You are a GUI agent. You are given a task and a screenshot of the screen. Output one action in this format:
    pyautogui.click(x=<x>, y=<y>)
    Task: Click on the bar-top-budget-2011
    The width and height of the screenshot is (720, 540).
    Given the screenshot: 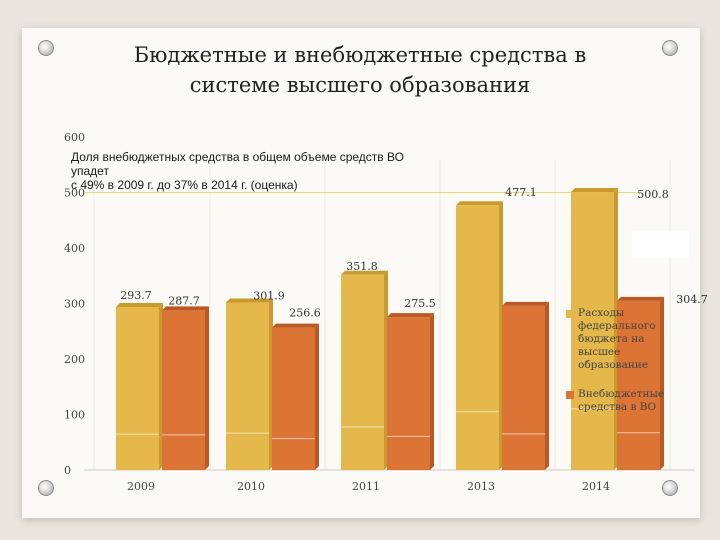 What is the action you would take?
    pyautogui.click(x=364, y=272)
    